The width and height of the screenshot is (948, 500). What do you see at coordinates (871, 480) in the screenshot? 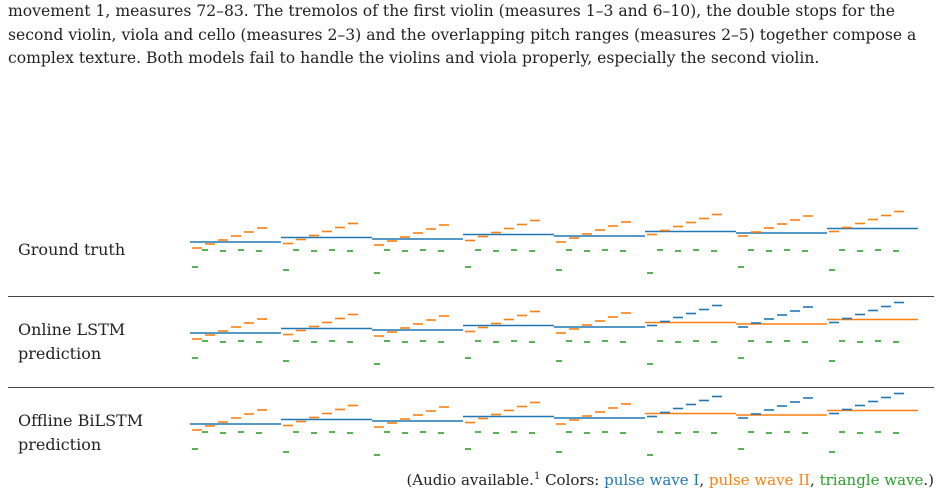
I see `legend-entry: triangle wave` at bounding box center [871, 480].